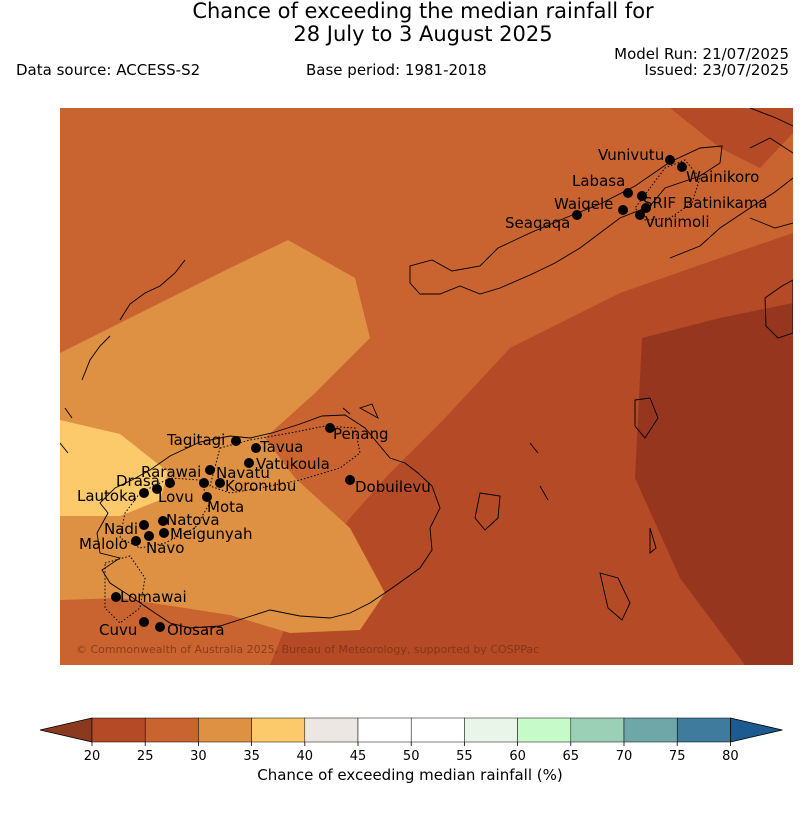  Describe the element at coordinates (195, 440) in the screenshot. I see `station-label-tagitagi: Tagitagi` at that location.